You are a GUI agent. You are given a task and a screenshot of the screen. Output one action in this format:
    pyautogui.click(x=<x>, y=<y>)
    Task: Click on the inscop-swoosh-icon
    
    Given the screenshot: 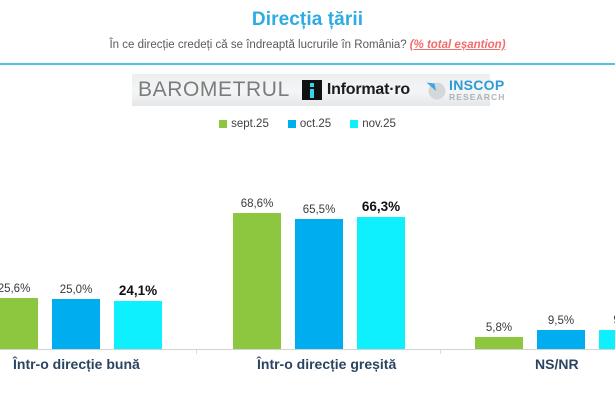 What is the action you would take?
    pyautogui.click(x=436, y=90)
    